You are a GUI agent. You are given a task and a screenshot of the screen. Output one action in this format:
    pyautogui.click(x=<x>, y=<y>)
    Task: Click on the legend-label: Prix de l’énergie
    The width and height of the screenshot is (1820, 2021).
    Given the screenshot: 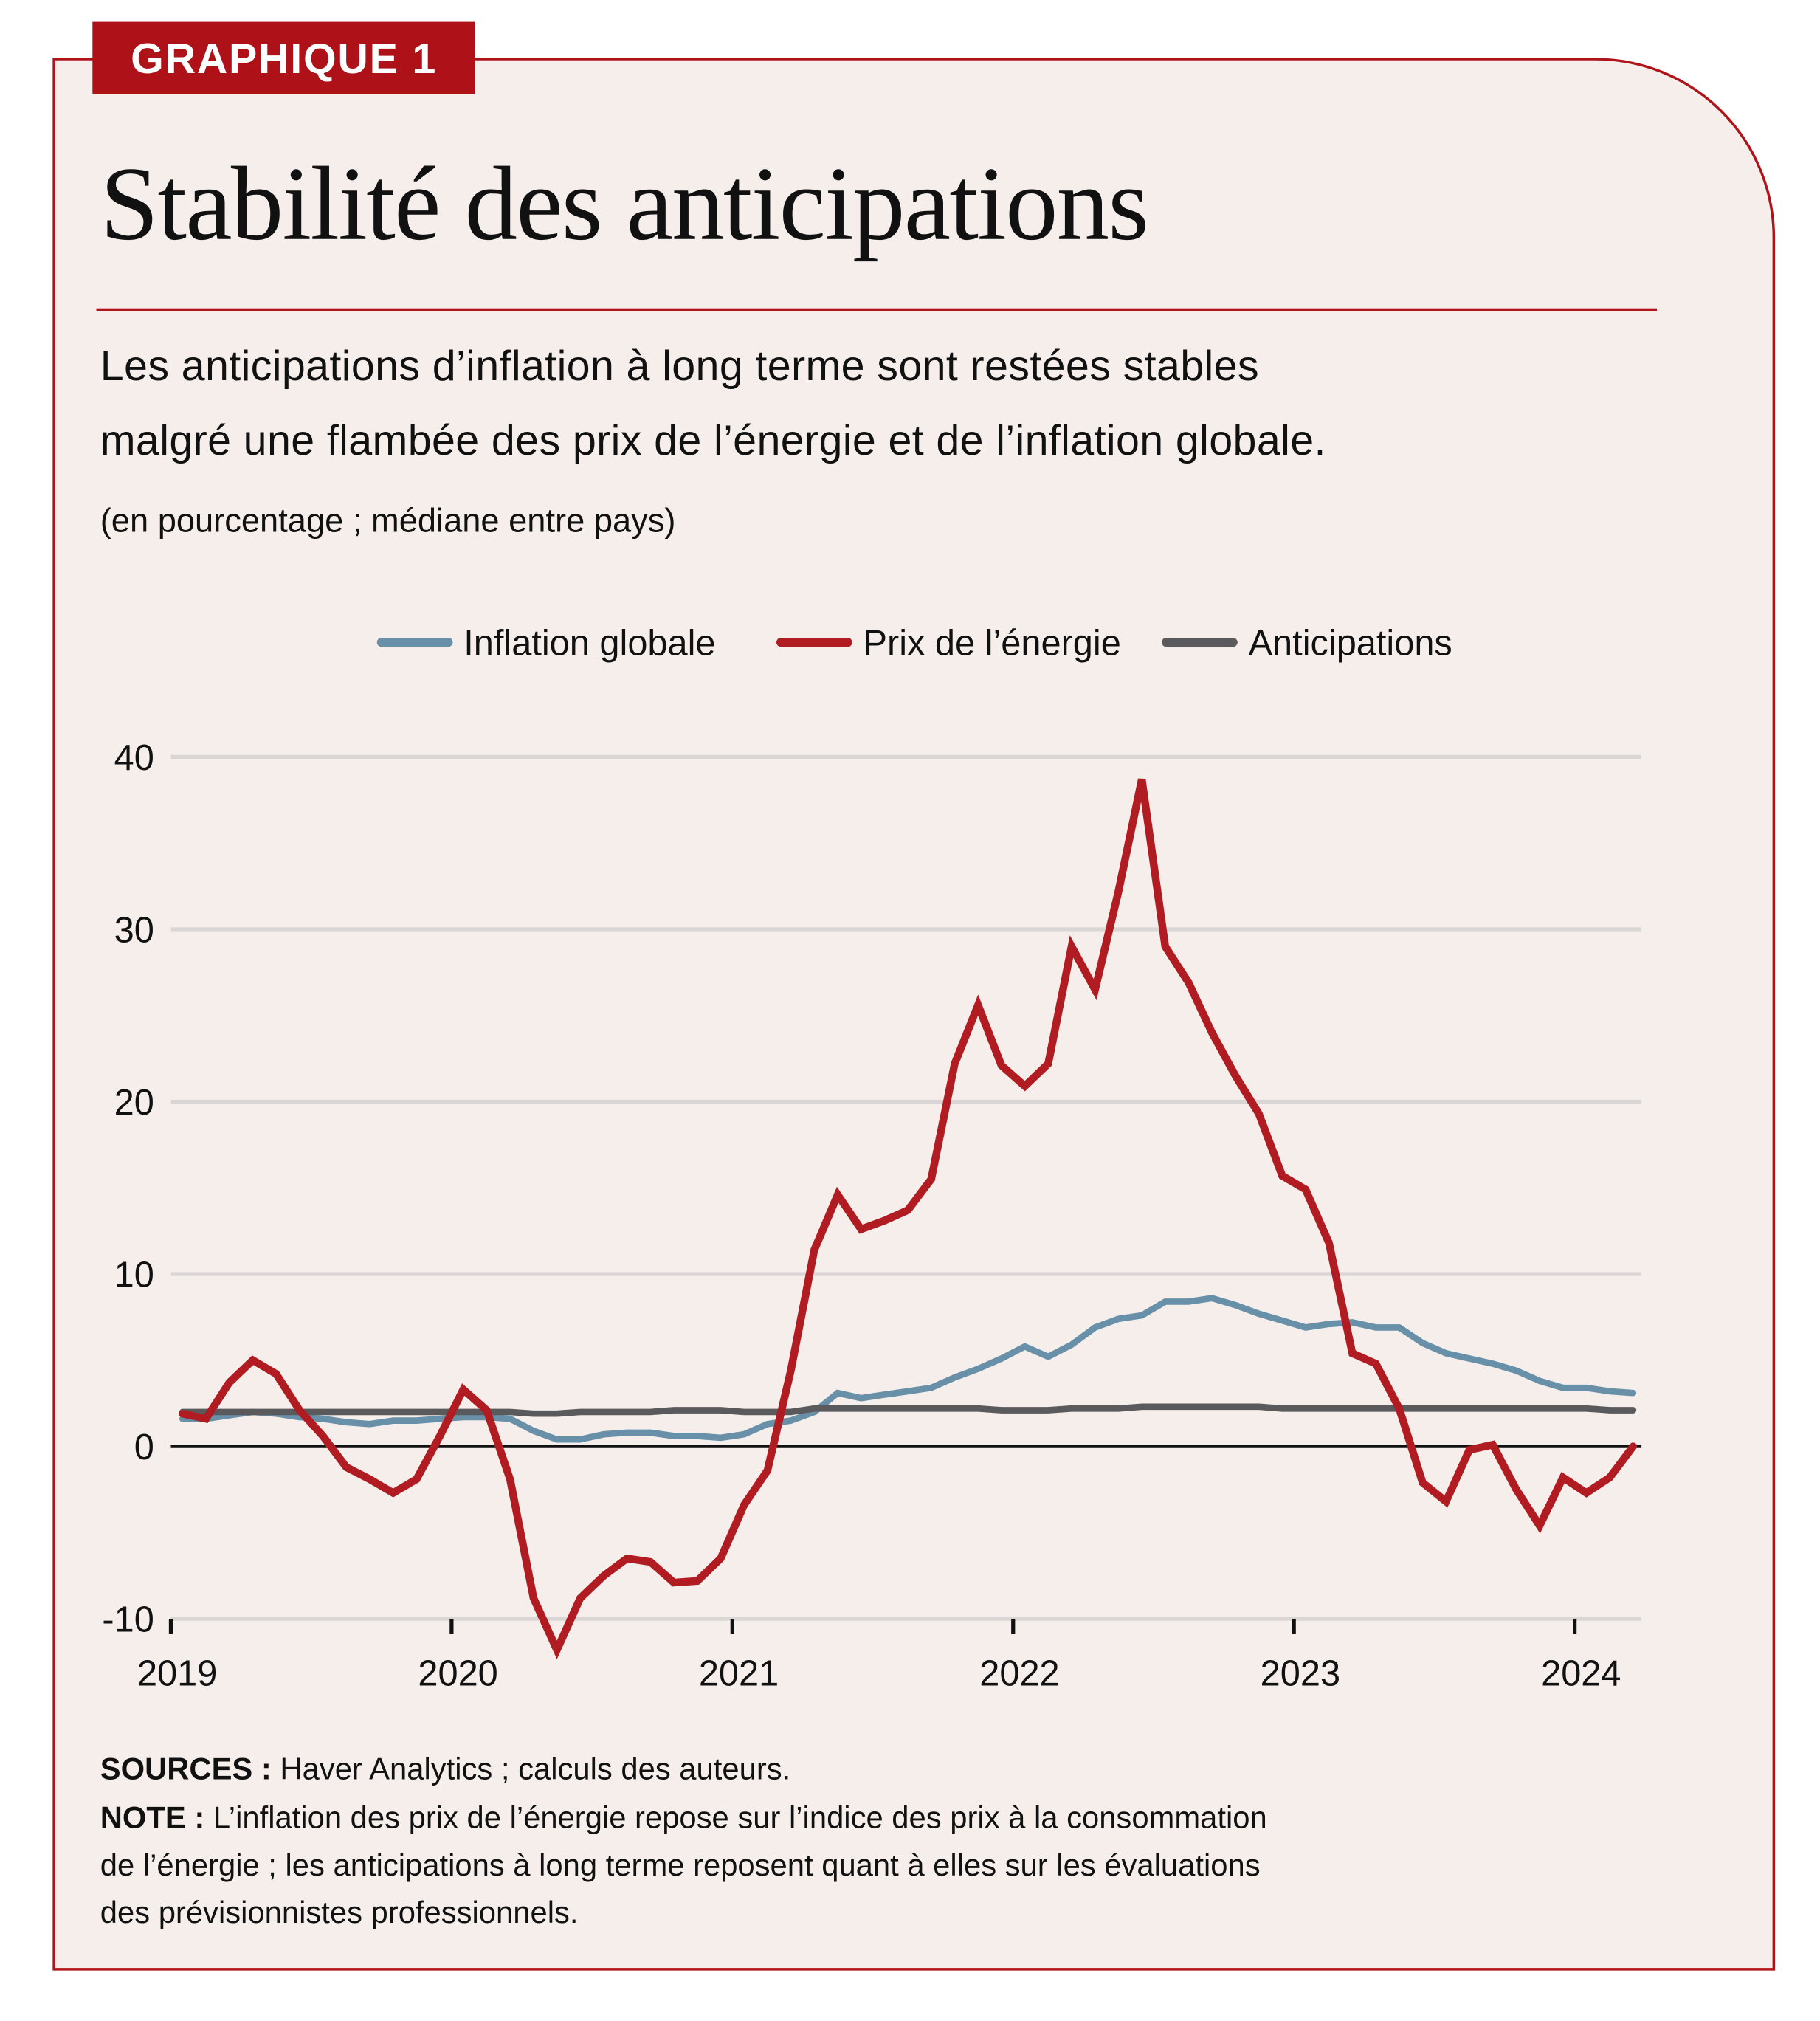 What is the action you would take?
    pyautogui.click(x=992, y=644)
    